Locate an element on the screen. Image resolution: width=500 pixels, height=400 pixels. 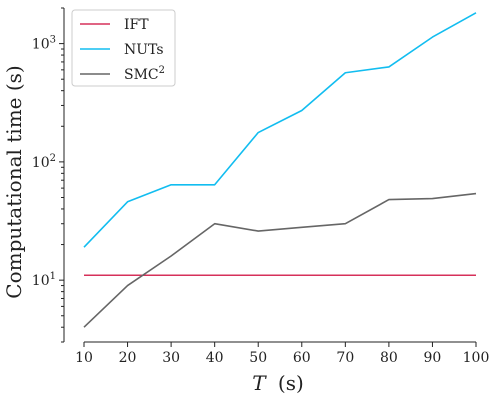
legend-frame is located at coordinates (123, 48).